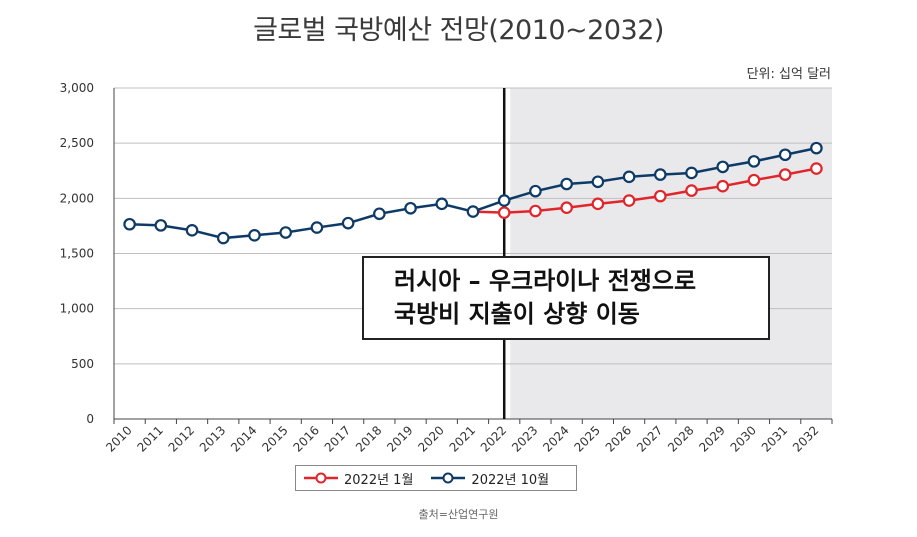  Describe the element at coordinates (462, 438) in the screenshot. I see `x-tick-label: 2021` at that location.